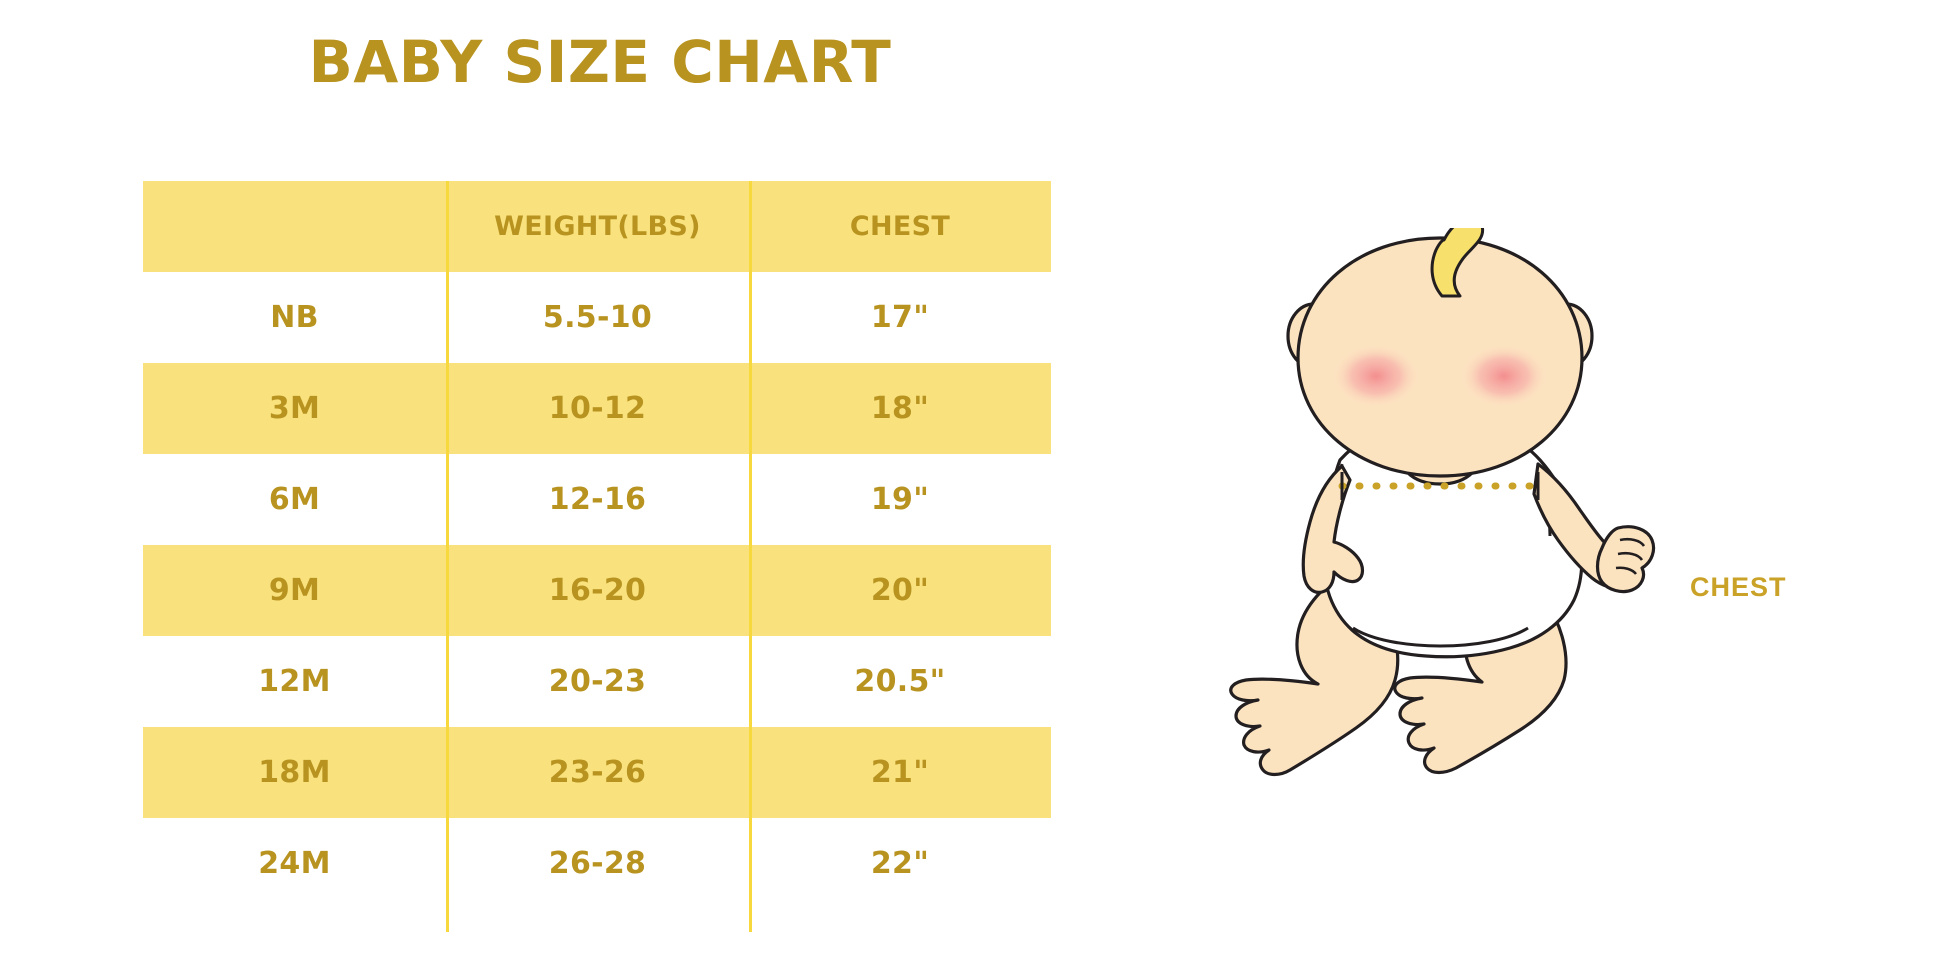 The image size is (1946, 973). Describe the element at coordinates (900, 681) in the screenshot. I see `cell-chest: 20.5"` at that location.